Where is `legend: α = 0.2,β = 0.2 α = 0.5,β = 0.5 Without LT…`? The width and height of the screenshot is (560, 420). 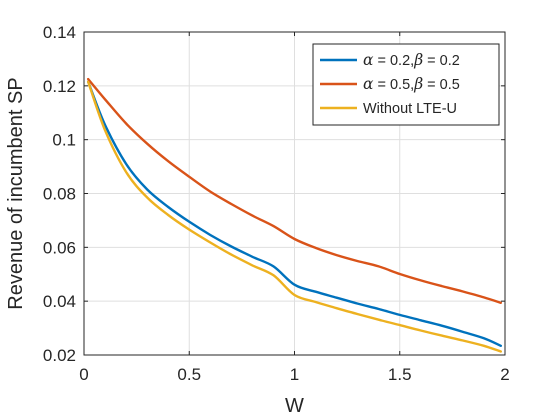
legend: α = 0.2,β = 0.2 α = 0.5,β = 0.5 Without LT… is located at coordinates (406, 84).